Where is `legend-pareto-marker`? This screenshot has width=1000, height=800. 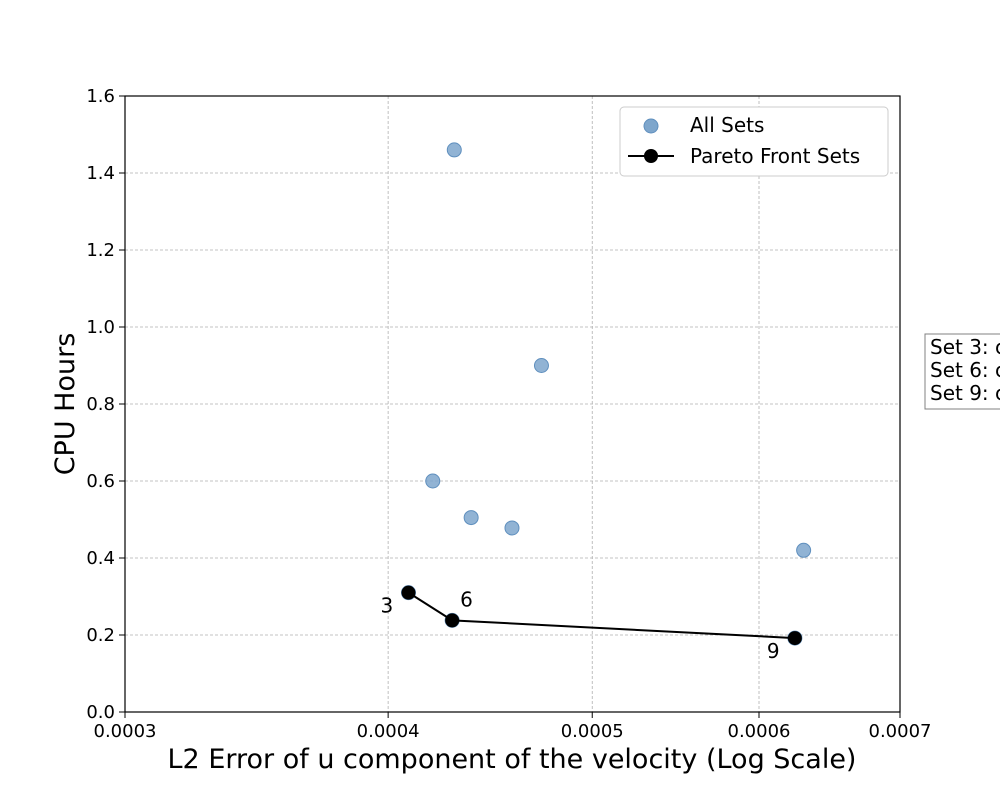
legend-pareto-marker is located at coordinates (651, 156).